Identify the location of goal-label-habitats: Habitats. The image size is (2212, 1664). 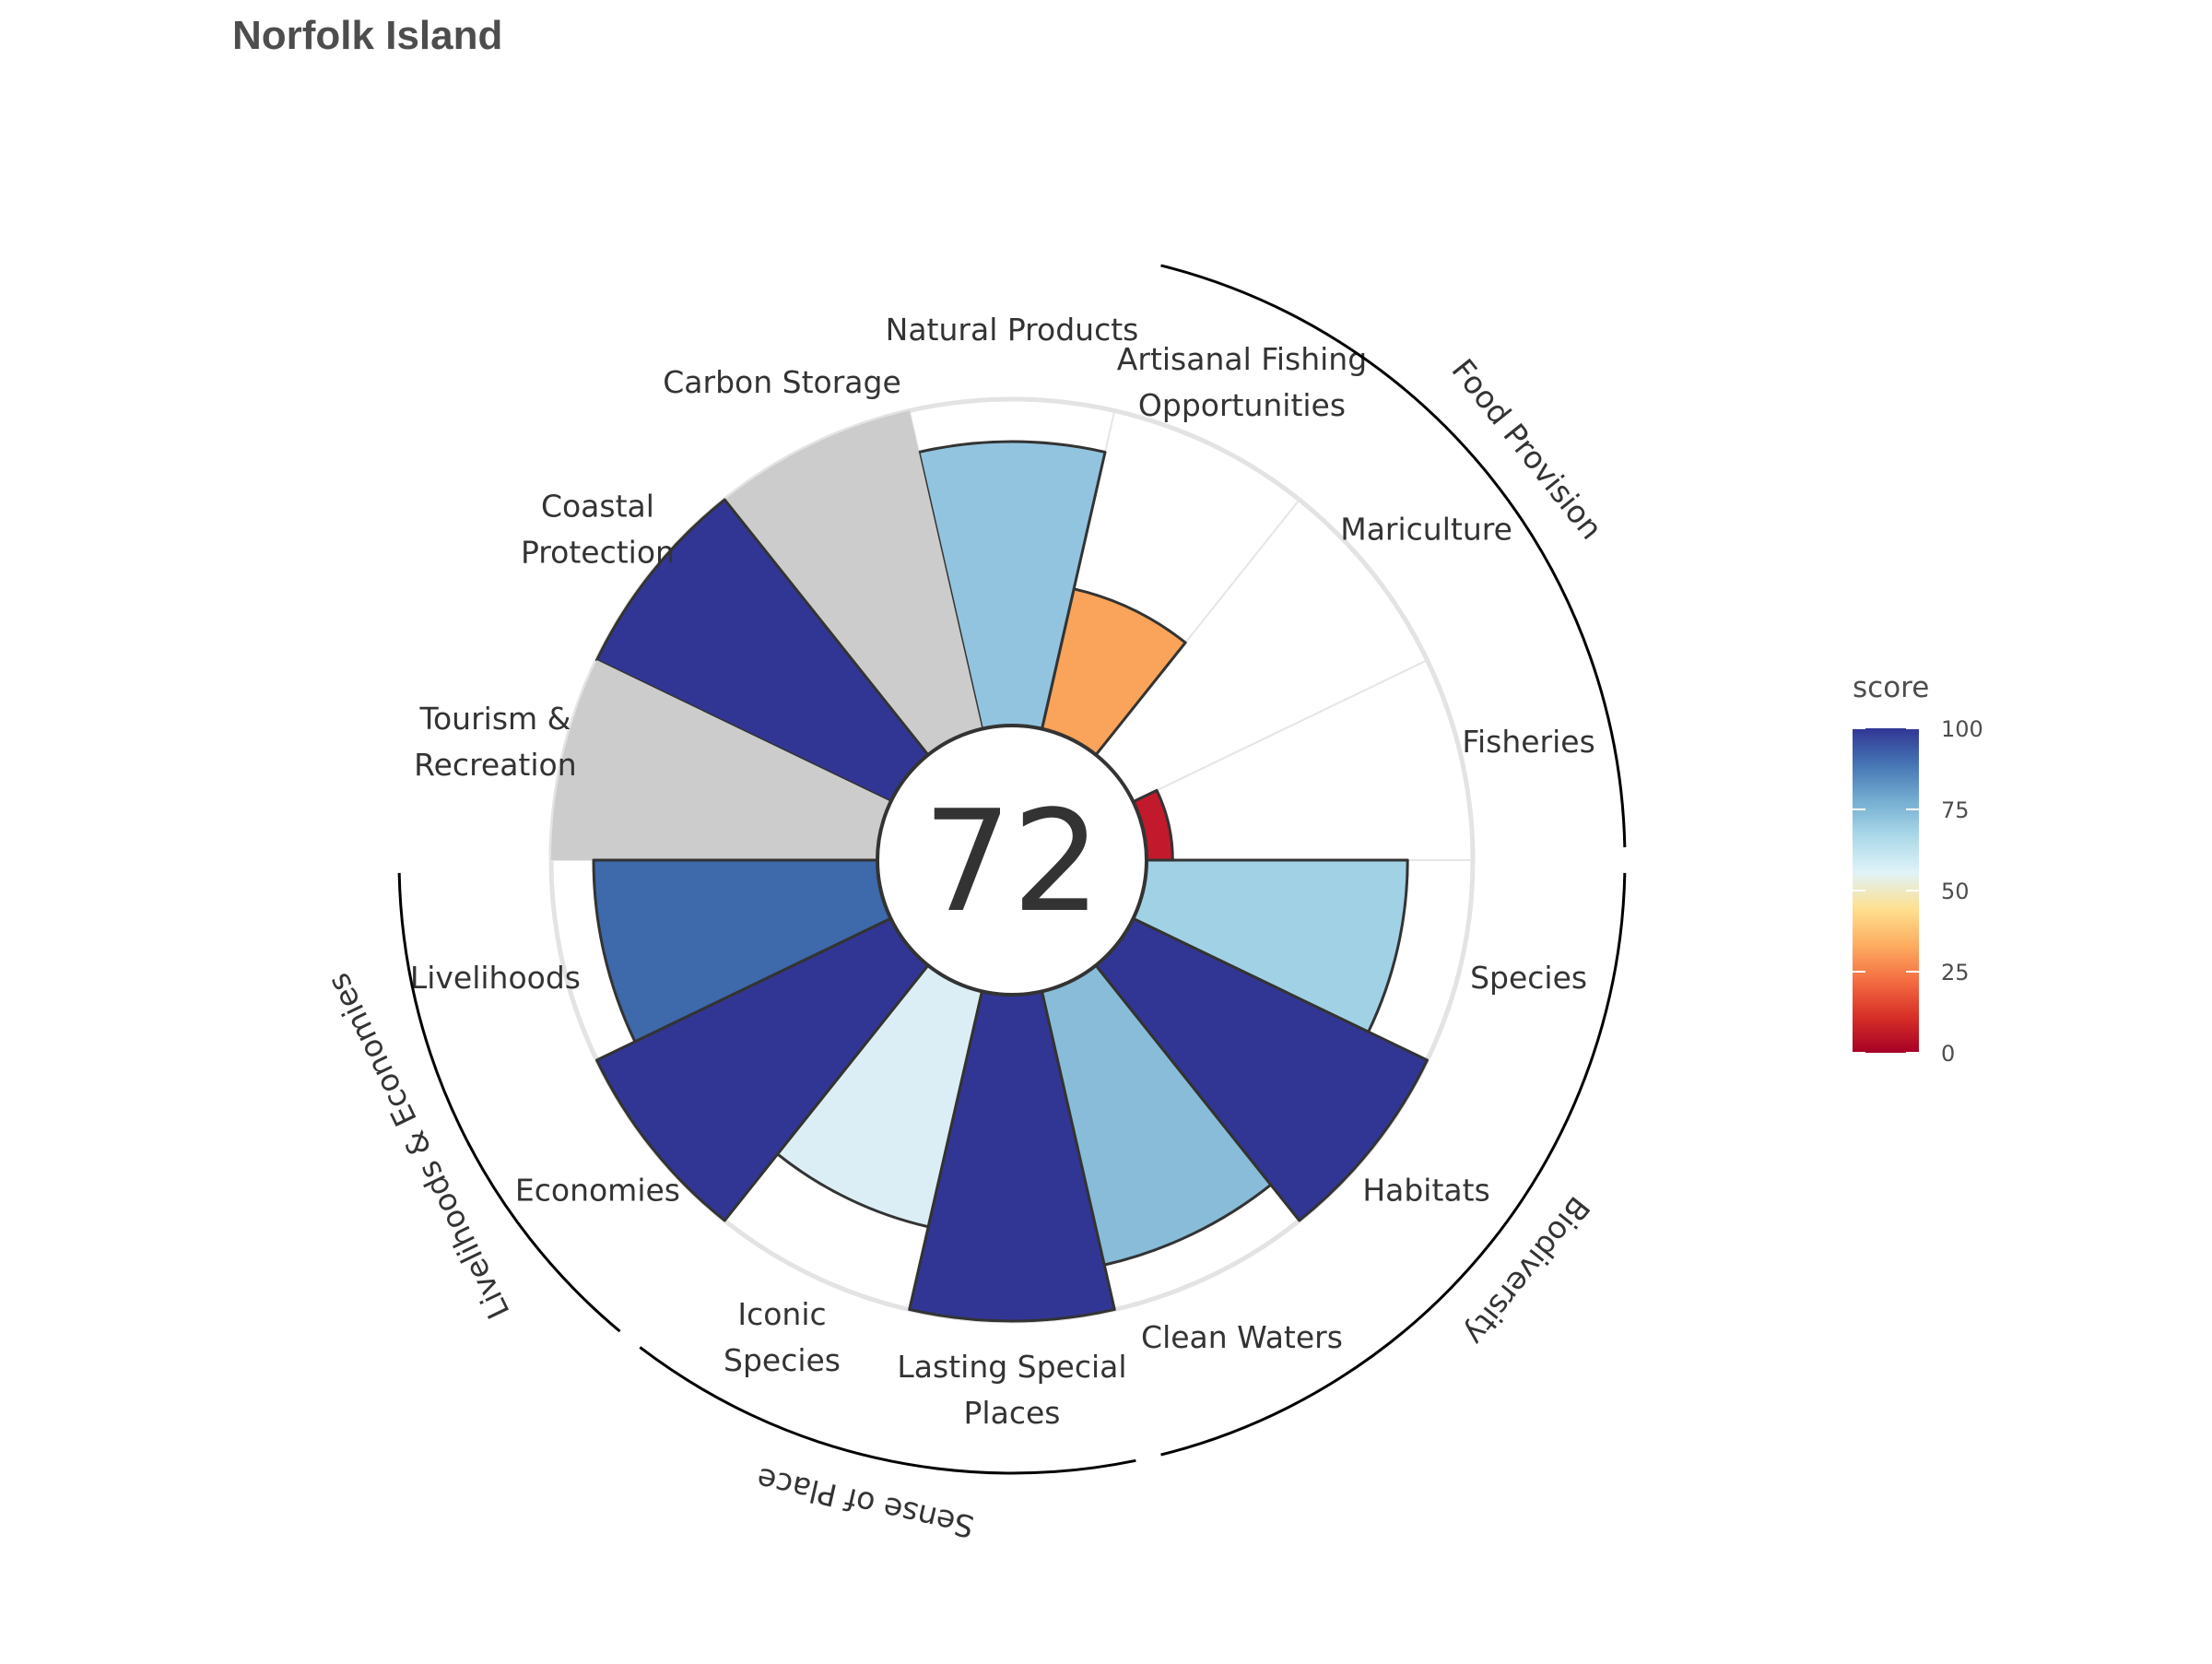
(1425, 1191).